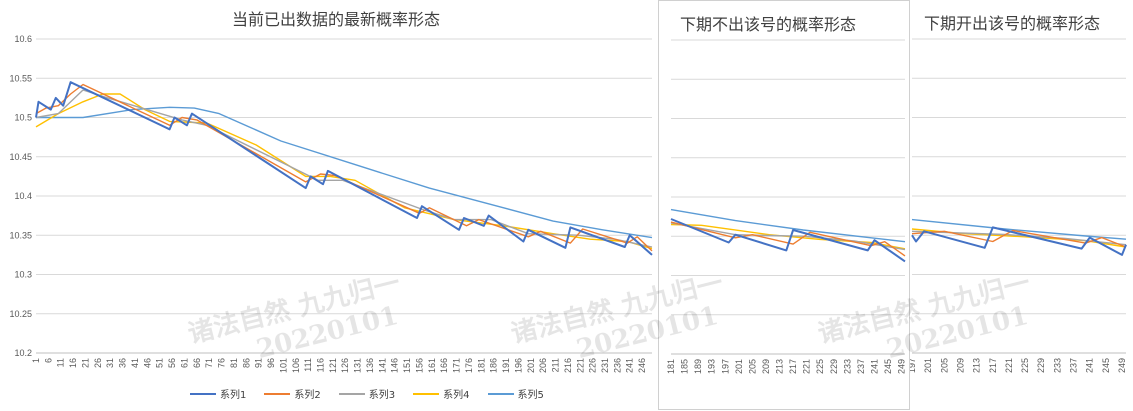 This screenshot has width=1133, height=411. What do you see at coordinates (1041, 365) in the screenshot?
I see `x-tick-label: 229` at bounding box center [1041, 365].